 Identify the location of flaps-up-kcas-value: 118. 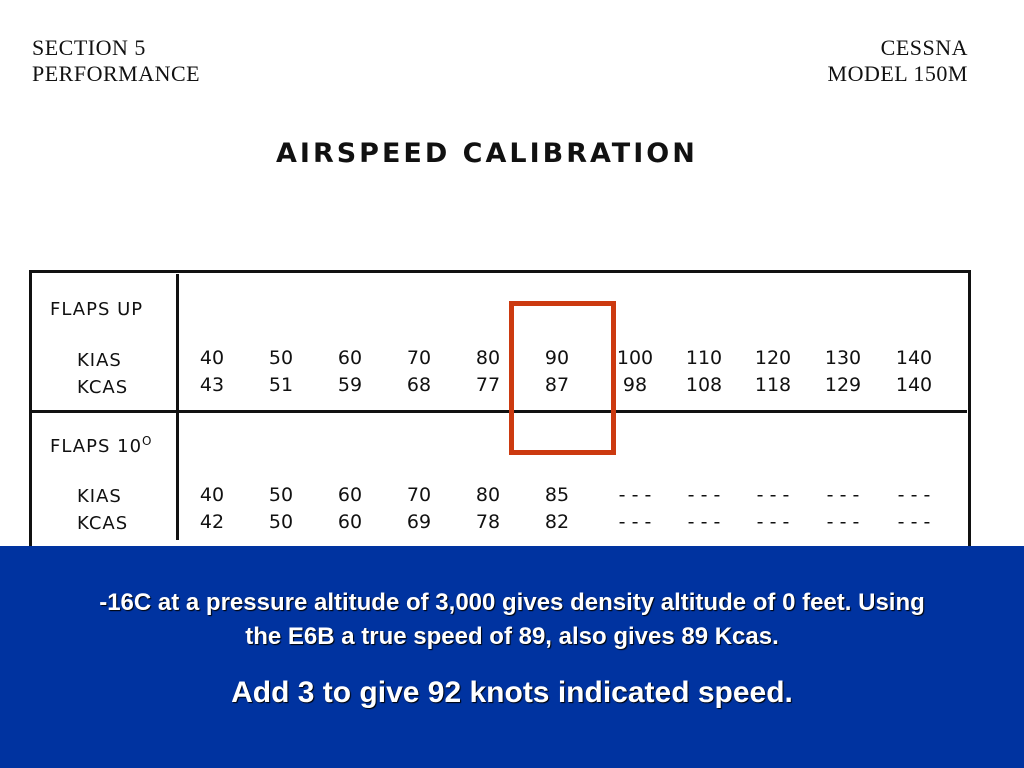
(773, 385).